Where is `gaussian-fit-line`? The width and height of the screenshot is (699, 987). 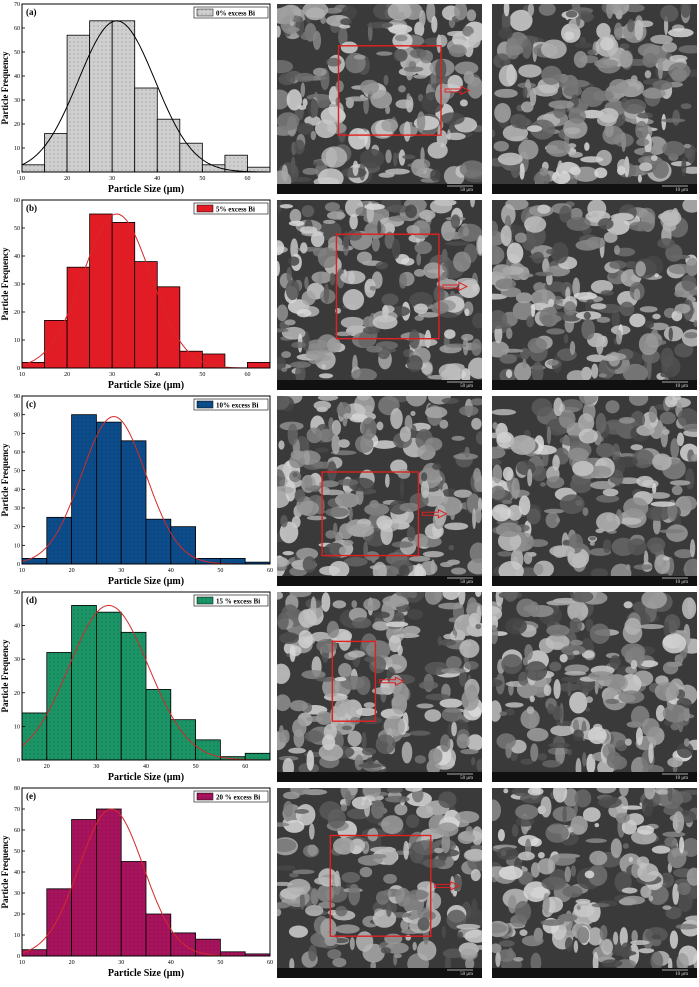 gaussian-fit-line is located at coordinates (145, 291).